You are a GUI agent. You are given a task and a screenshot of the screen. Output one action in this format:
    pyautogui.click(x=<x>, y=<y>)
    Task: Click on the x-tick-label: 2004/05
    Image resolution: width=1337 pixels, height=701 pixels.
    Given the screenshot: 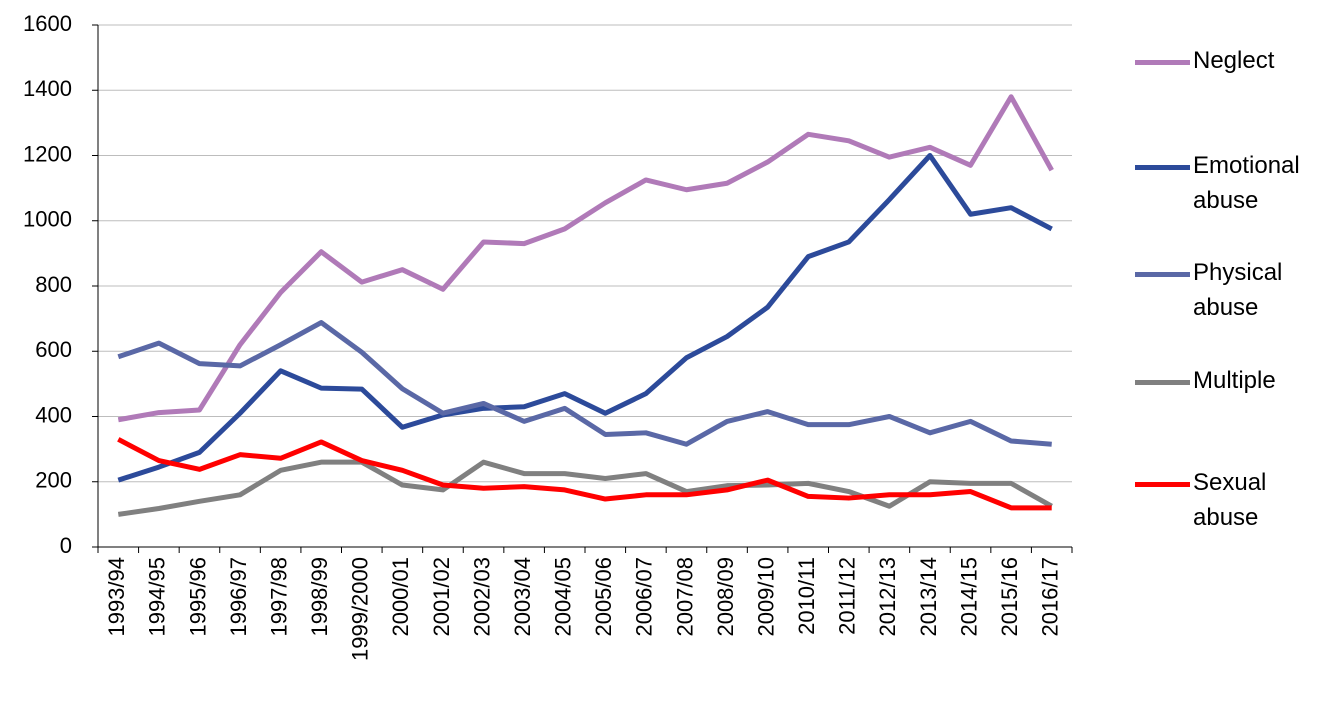 What is the action you would take?
    pyautogui.click(x=563, y=597)
    